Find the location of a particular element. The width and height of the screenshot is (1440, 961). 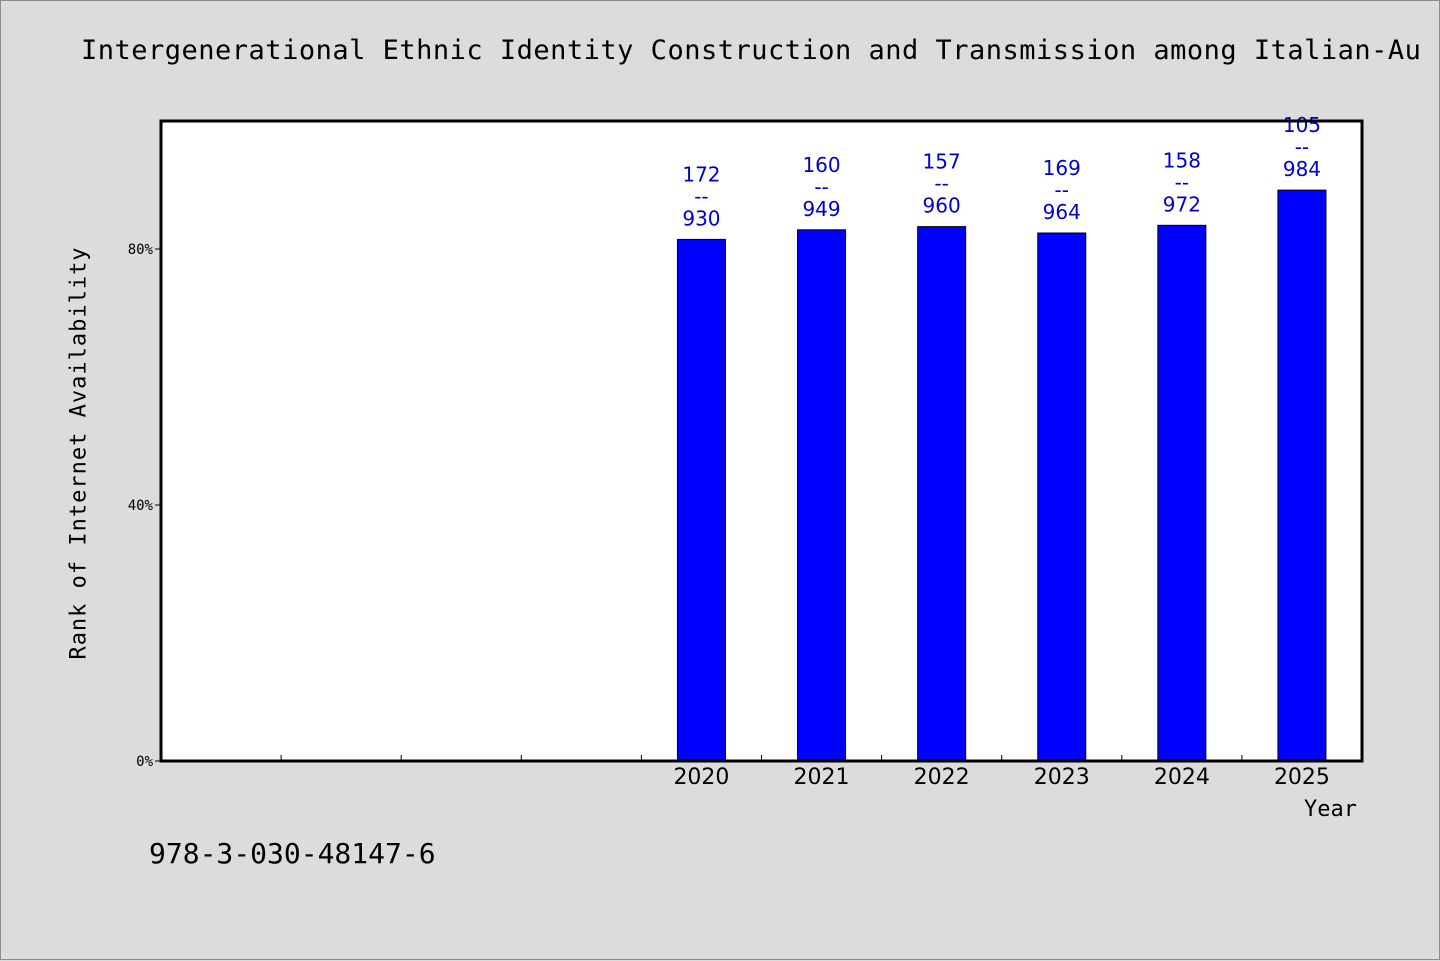

bar-2023 is located at coordinates (1062, 497).